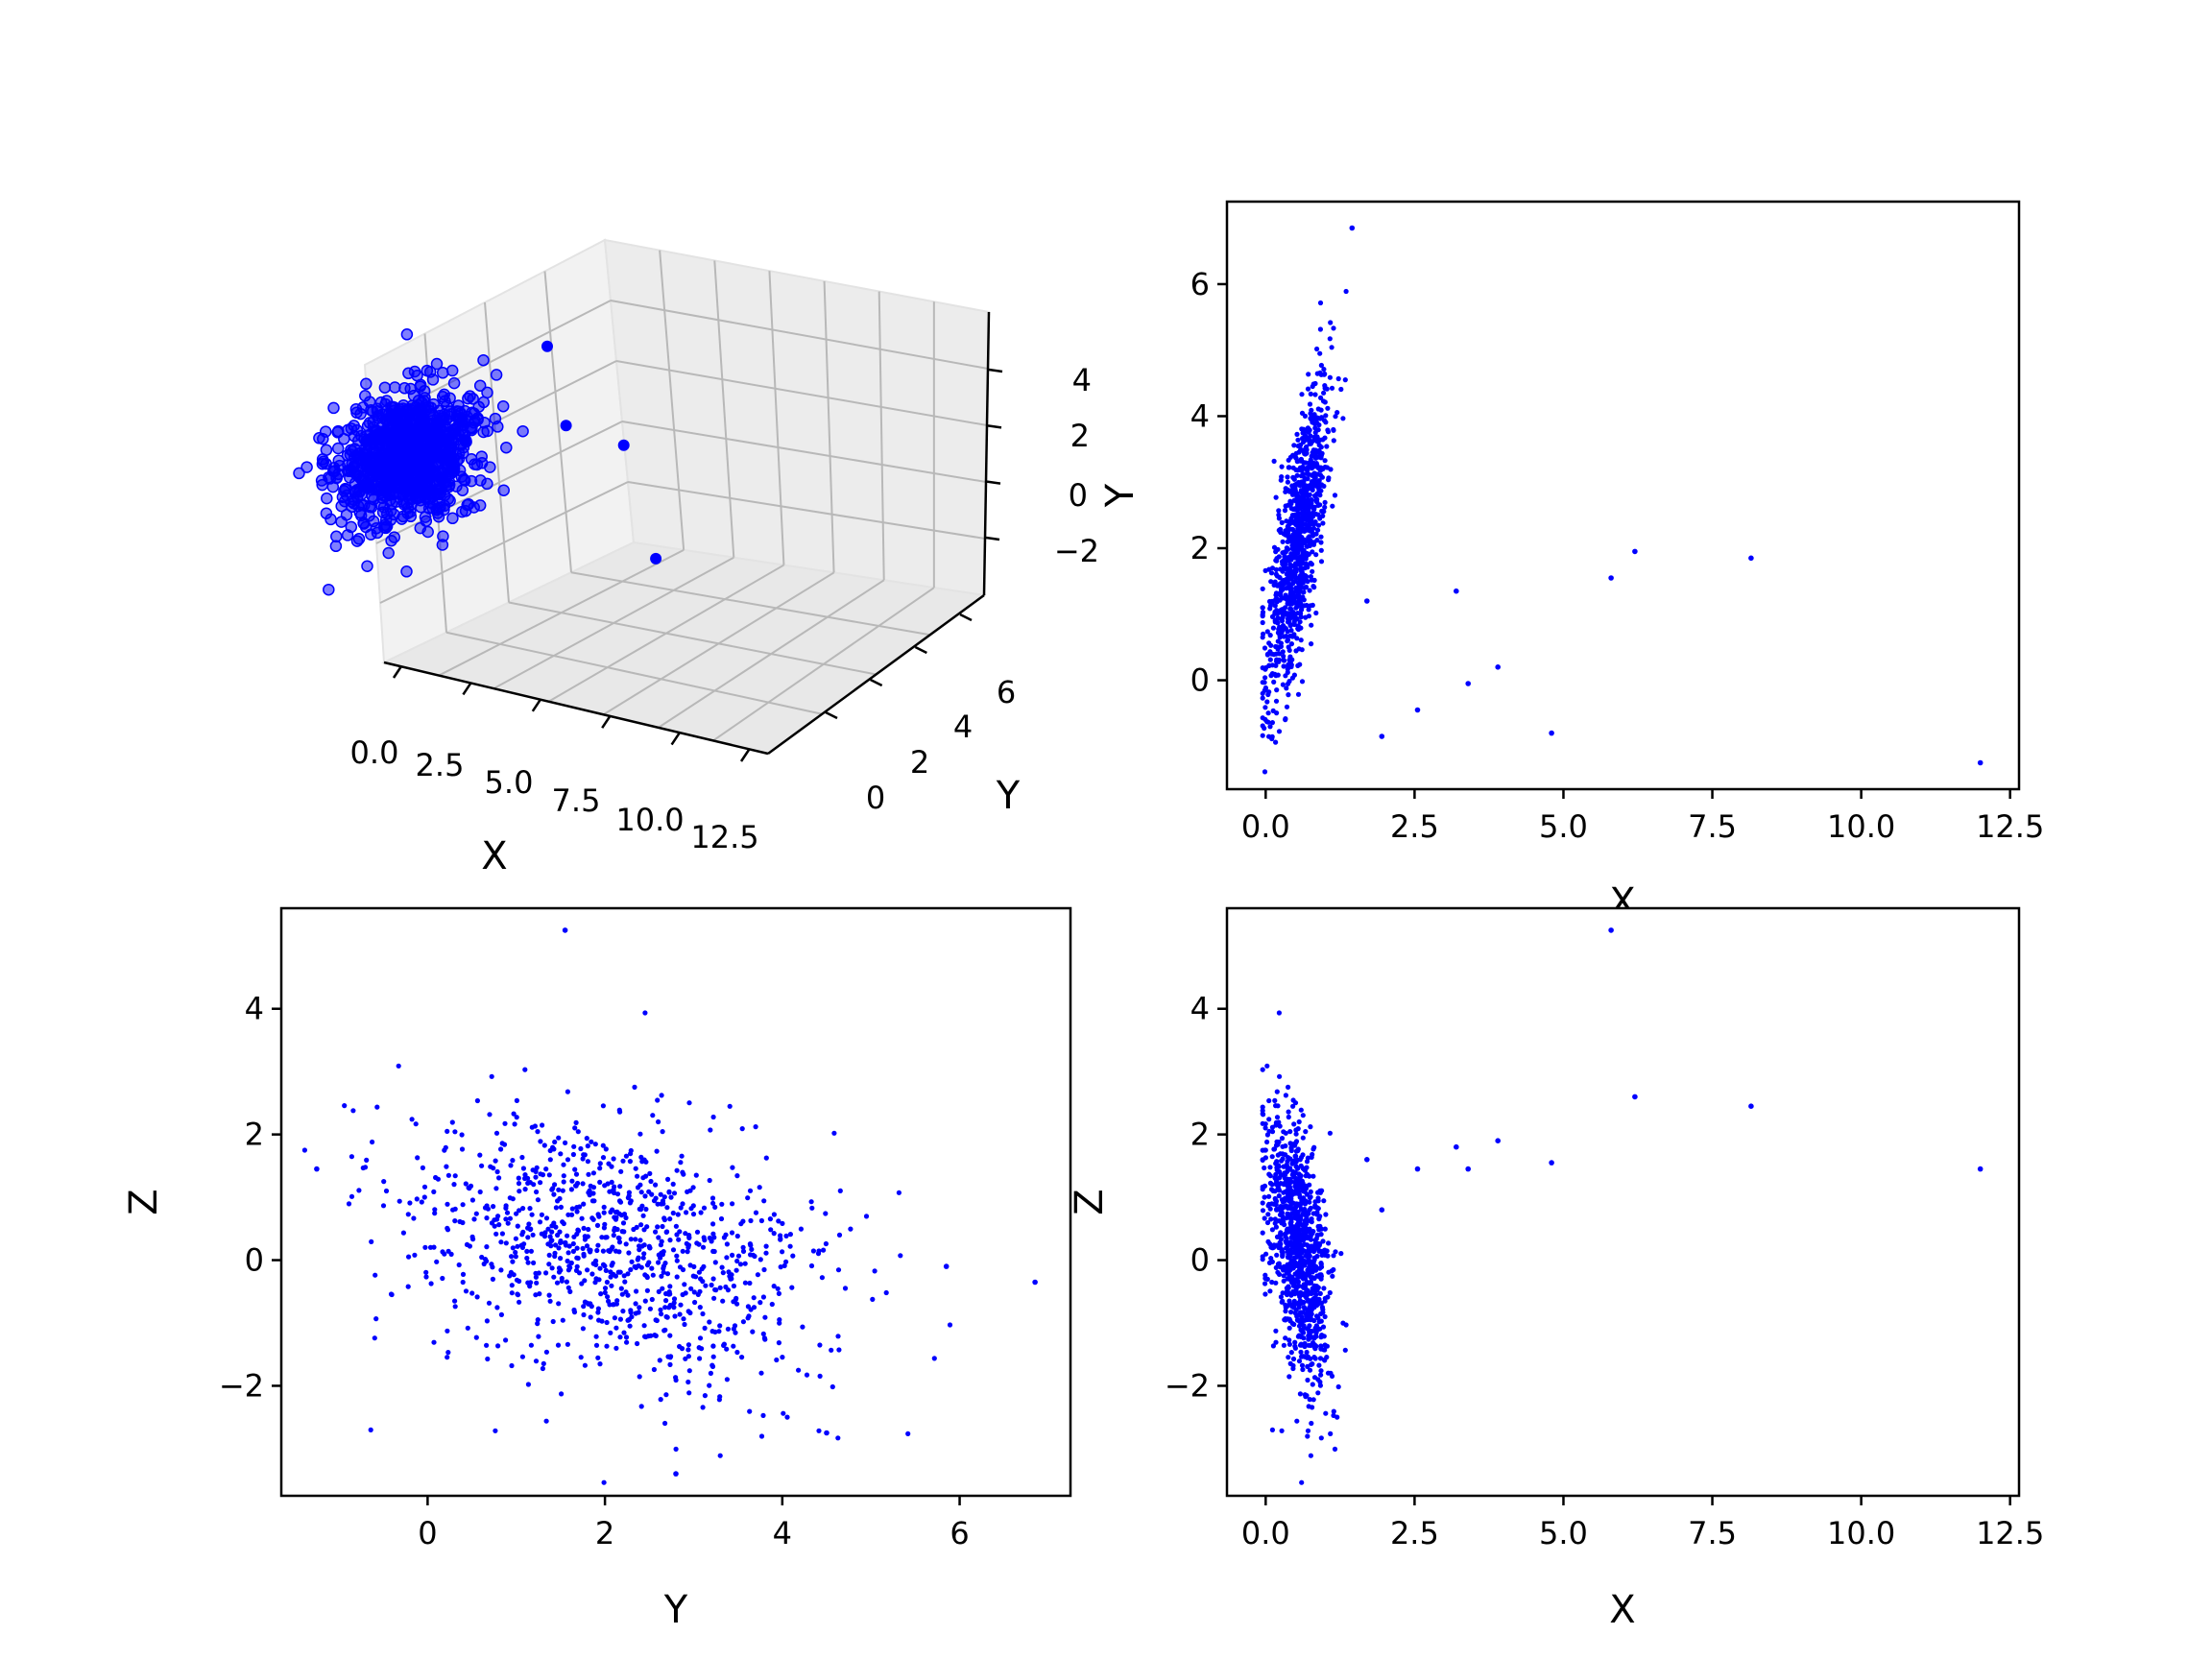 This screenshot has height=1659, width=2212. What do you see at coordinates (605, 1533) in the screenshot?
I see `x-tick-label: 2` at bounding box center [605, 1533].